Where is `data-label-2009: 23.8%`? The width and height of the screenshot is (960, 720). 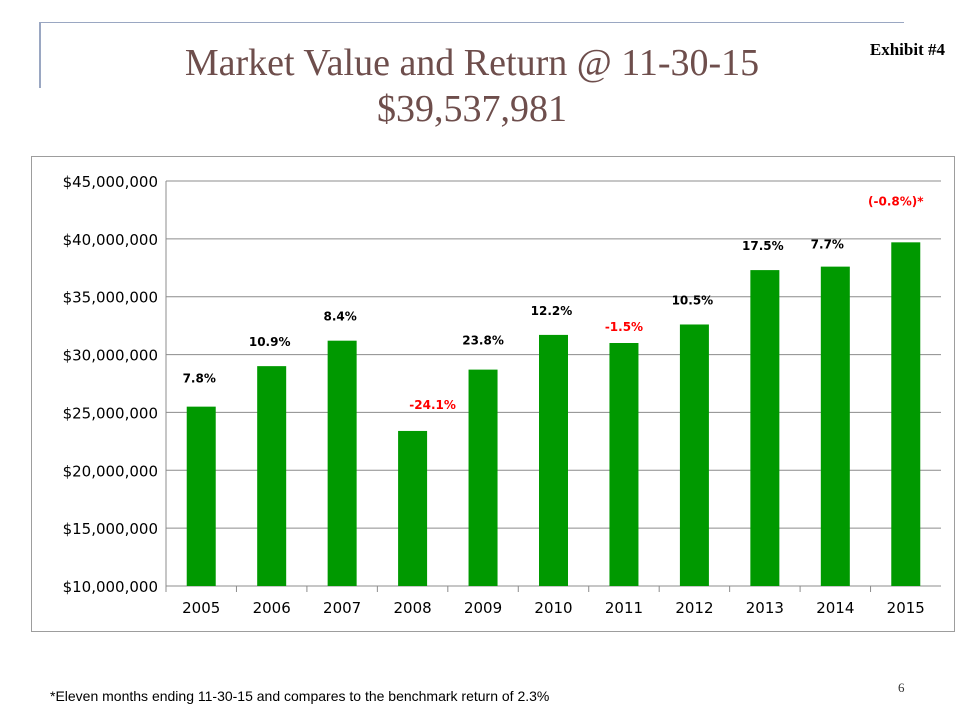 data-label-2009: 23.8% is located at coordinates (483, 341).